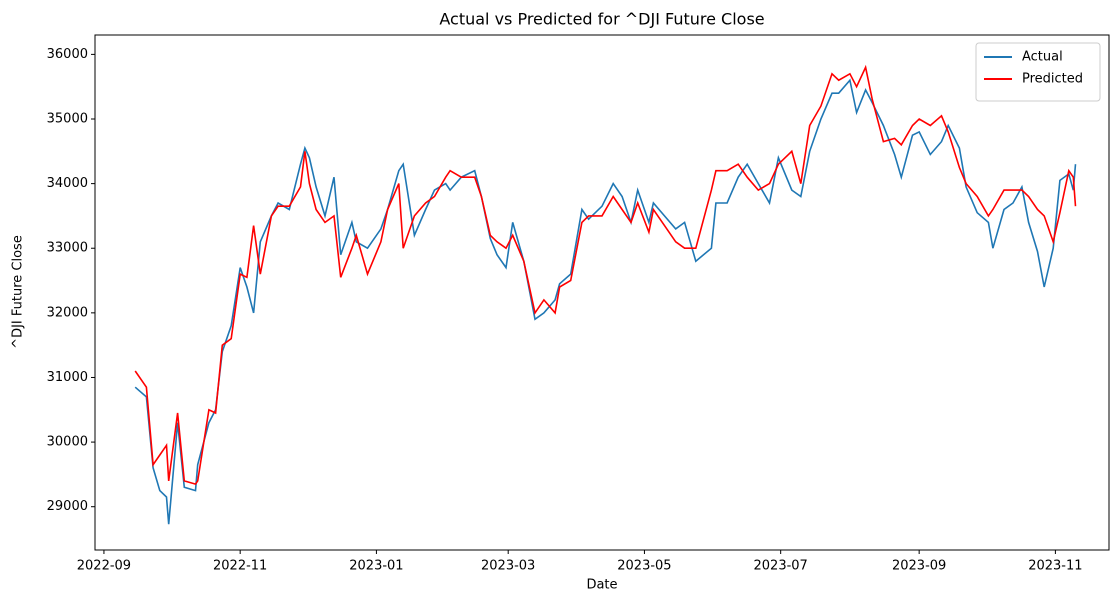  I want to click on x-tick-label: 2023-09, so click(919, 566).